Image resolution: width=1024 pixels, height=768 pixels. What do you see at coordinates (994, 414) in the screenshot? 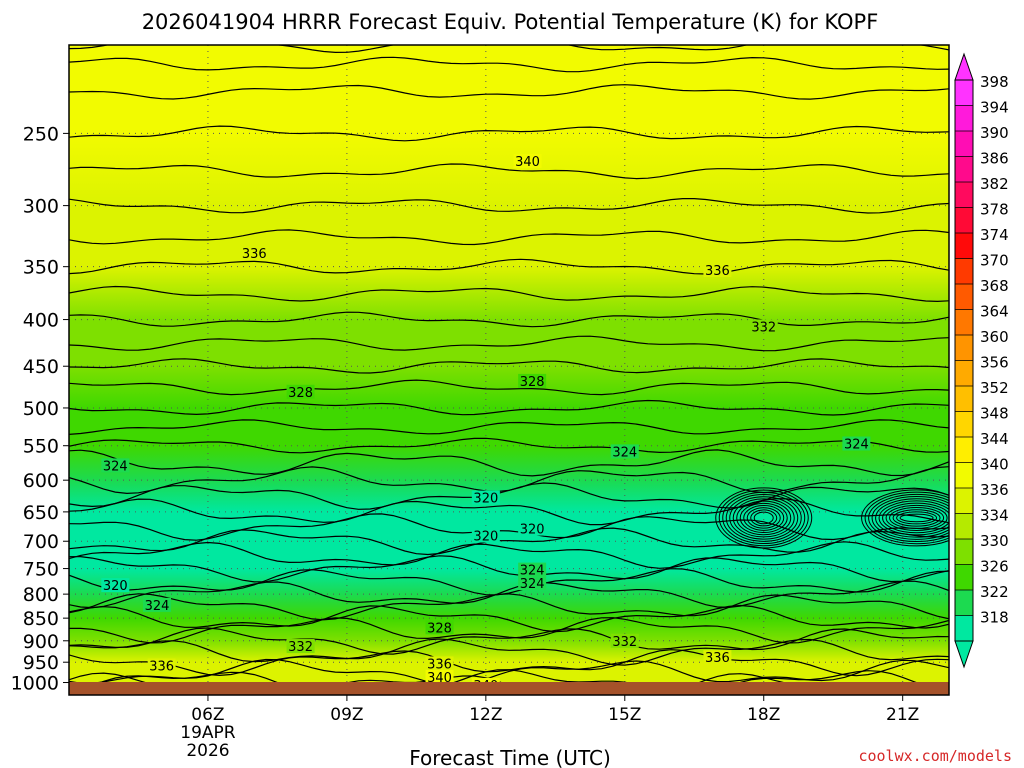
I see `colorbar-label: 348` at bounding box center [994, 414].